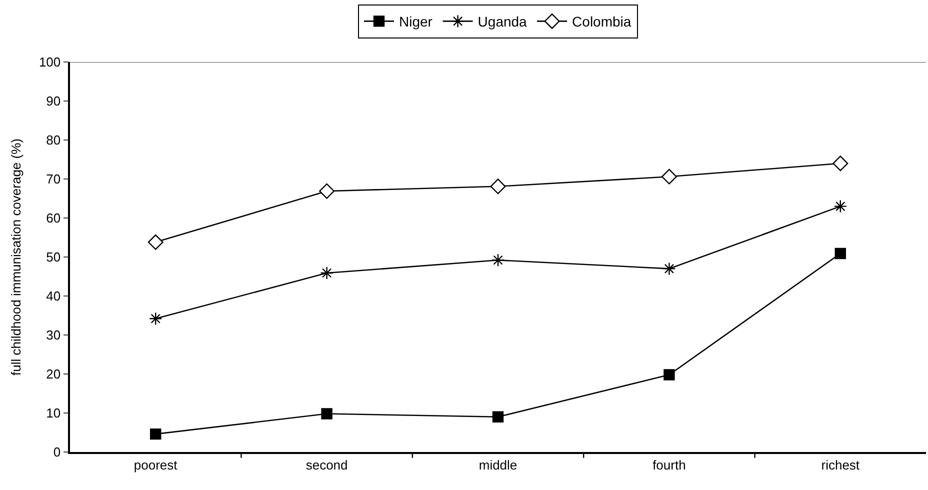 The height and width of the screenshot is (490, 928). What do you see at coordinates (53, 413) in the screenshot?
I see `y-tick-label: 10` at bounding box center [53, 413].